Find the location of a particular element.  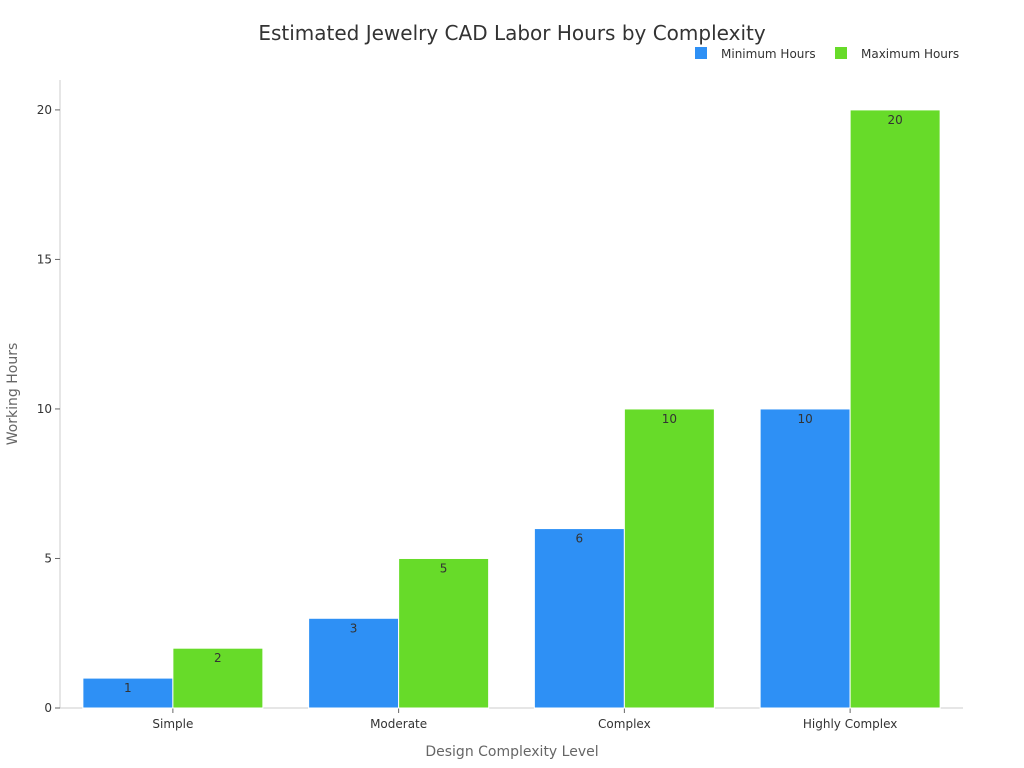

bar-value-label: 5 is located at coordinates (444, 568).